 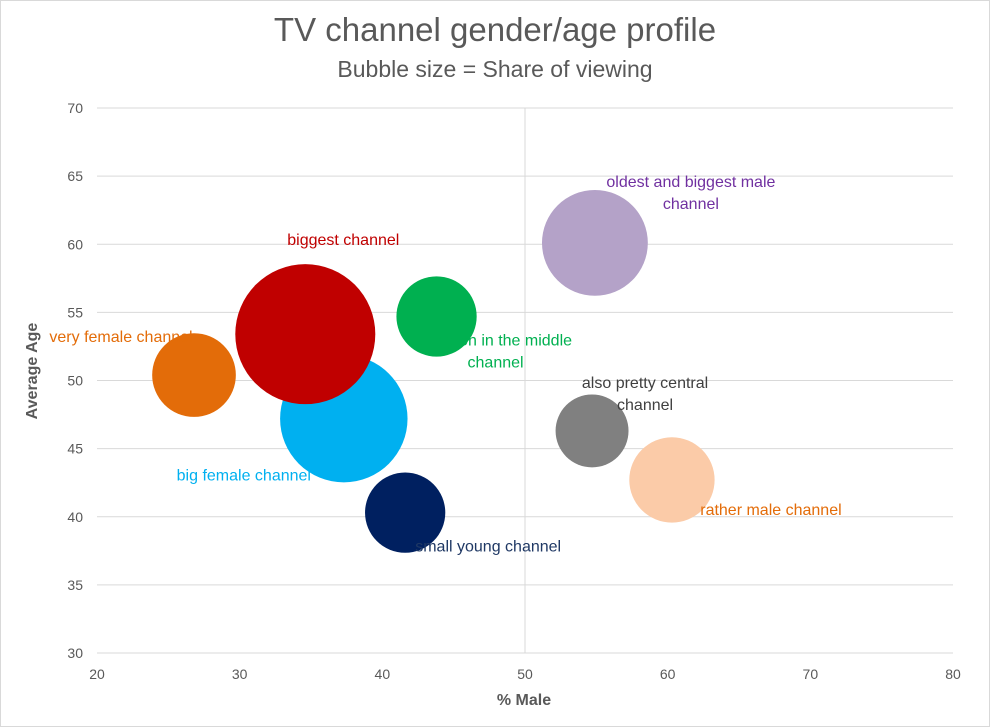 What do you see at coordinates (525, 674) in the screenshot?
I see `x-tick-label: 50` at bounding box center [525, 674].